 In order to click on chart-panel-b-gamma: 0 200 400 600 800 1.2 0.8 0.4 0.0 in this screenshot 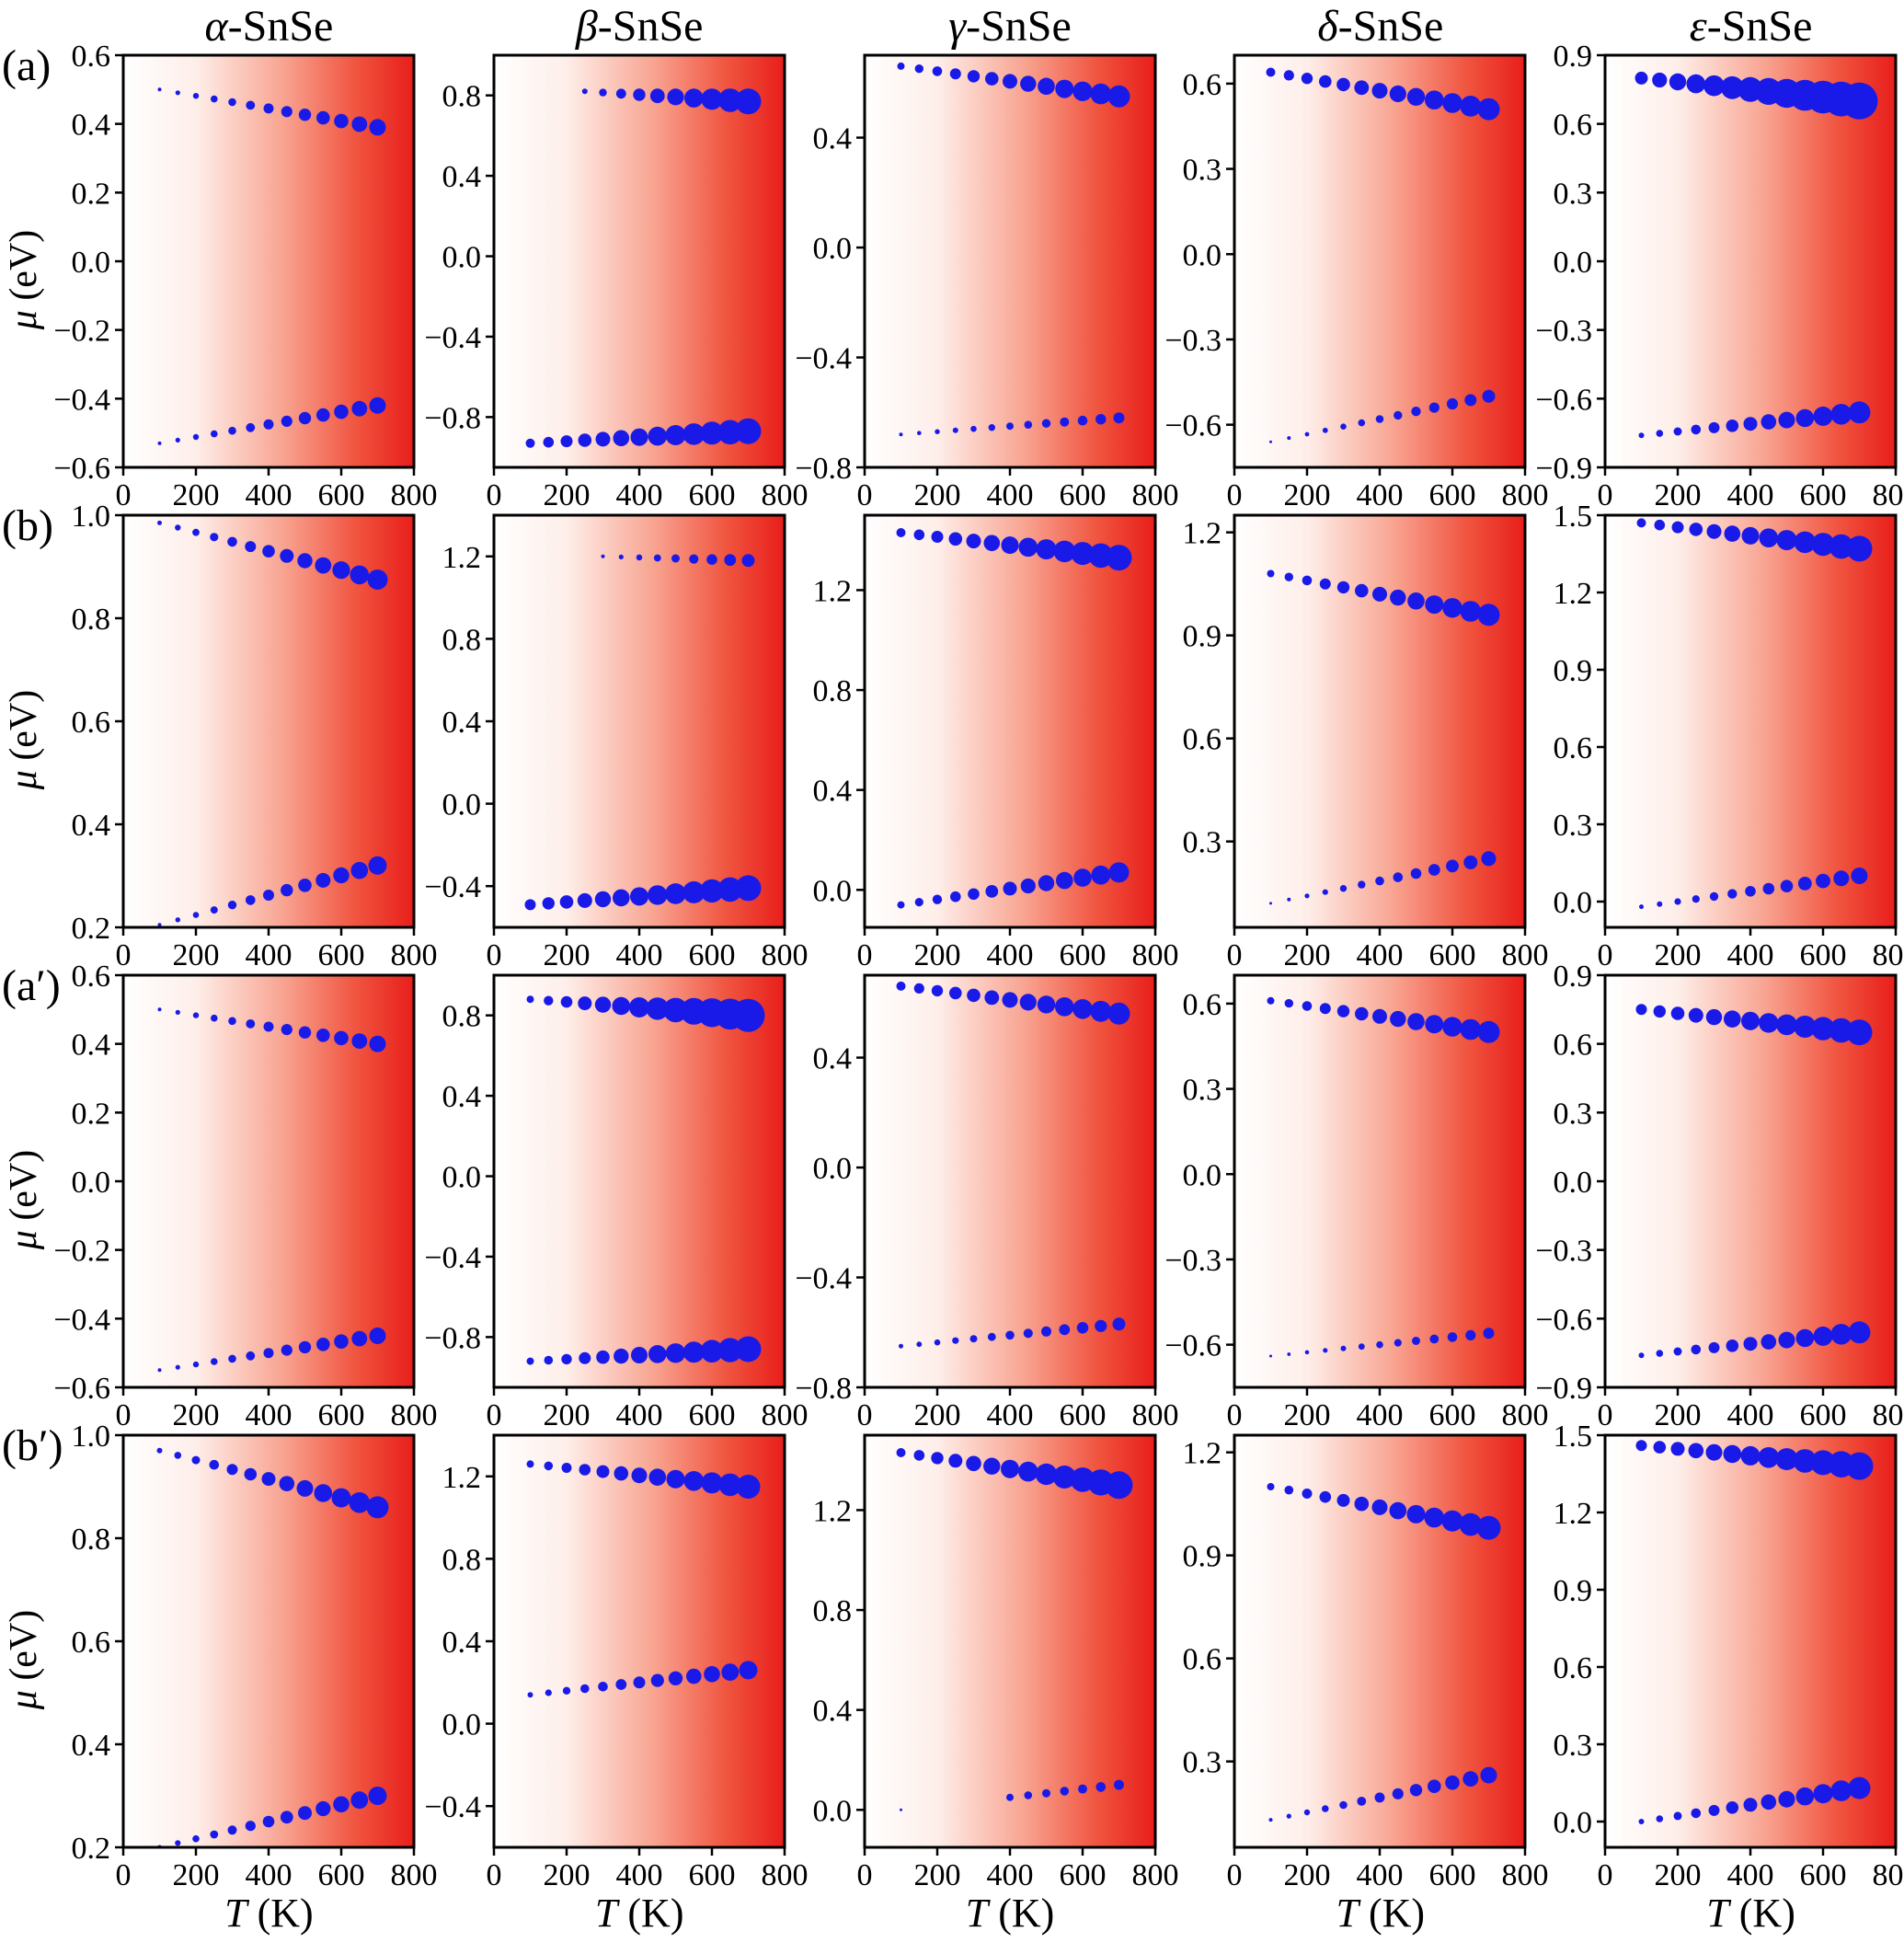, I will do `click(985, 741)`.